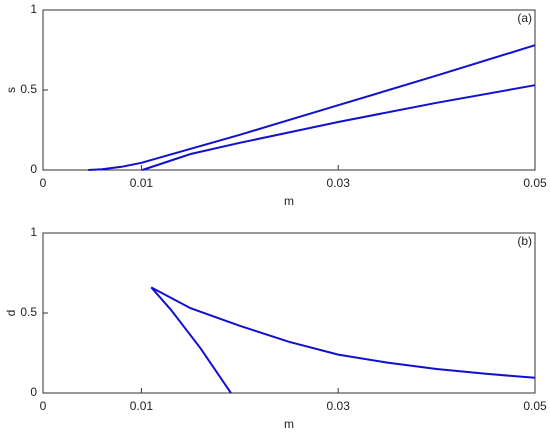  Describe the element at coordinates (11, 313) in the screenshot. I see `y-axis-label: d` at that location.